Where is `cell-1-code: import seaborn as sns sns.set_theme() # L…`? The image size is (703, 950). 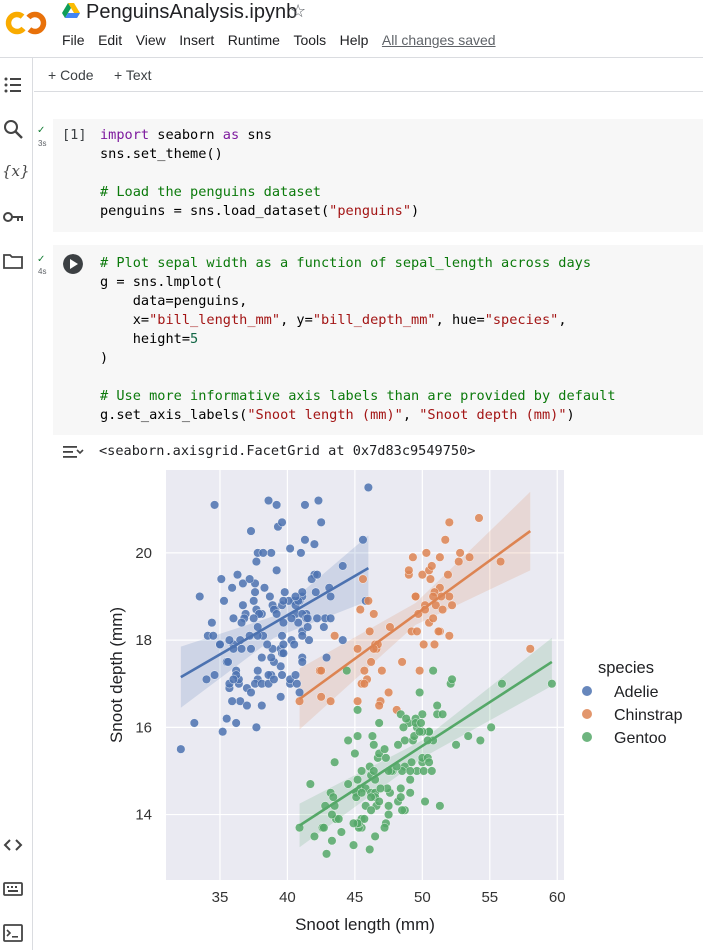
cell-1-code: import seaborn as sns sns.set_theme() # L… is located at coordinates (259, 173).